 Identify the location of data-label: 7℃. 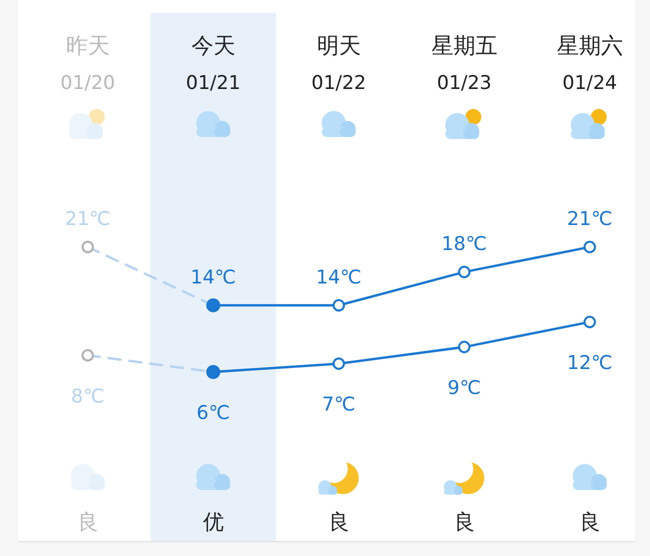
(339, 405).